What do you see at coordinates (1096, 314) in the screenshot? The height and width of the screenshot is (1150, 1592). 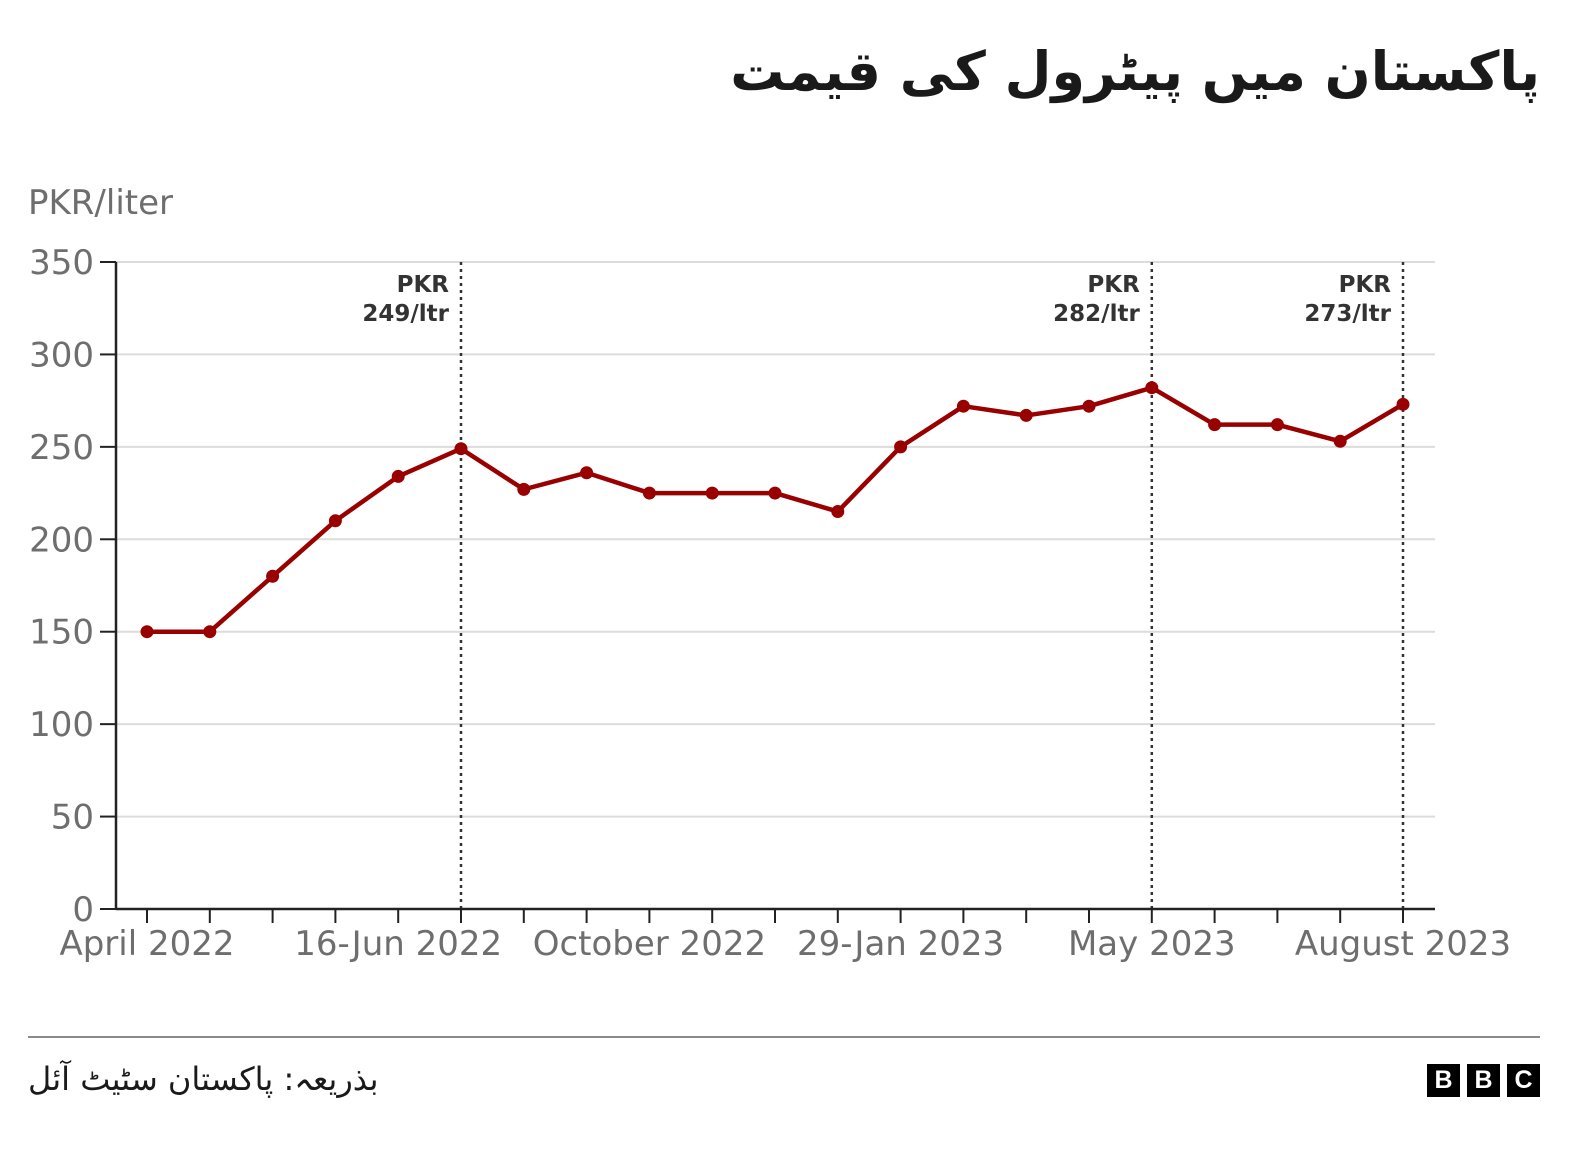 I see `annotation-label: 282/ltr` at bounding box center [1096, 314].